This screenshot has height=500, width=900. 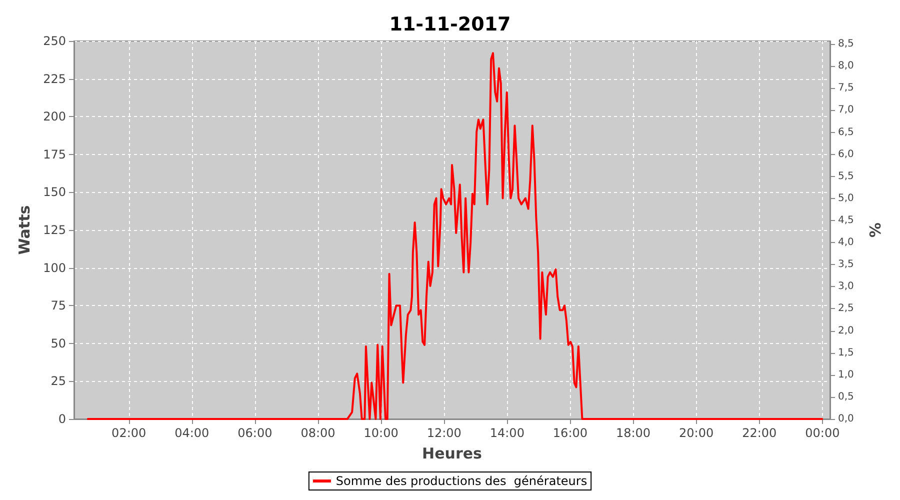 I want to click on y2-tick-label: 8,5, so click(x=846, y=44).